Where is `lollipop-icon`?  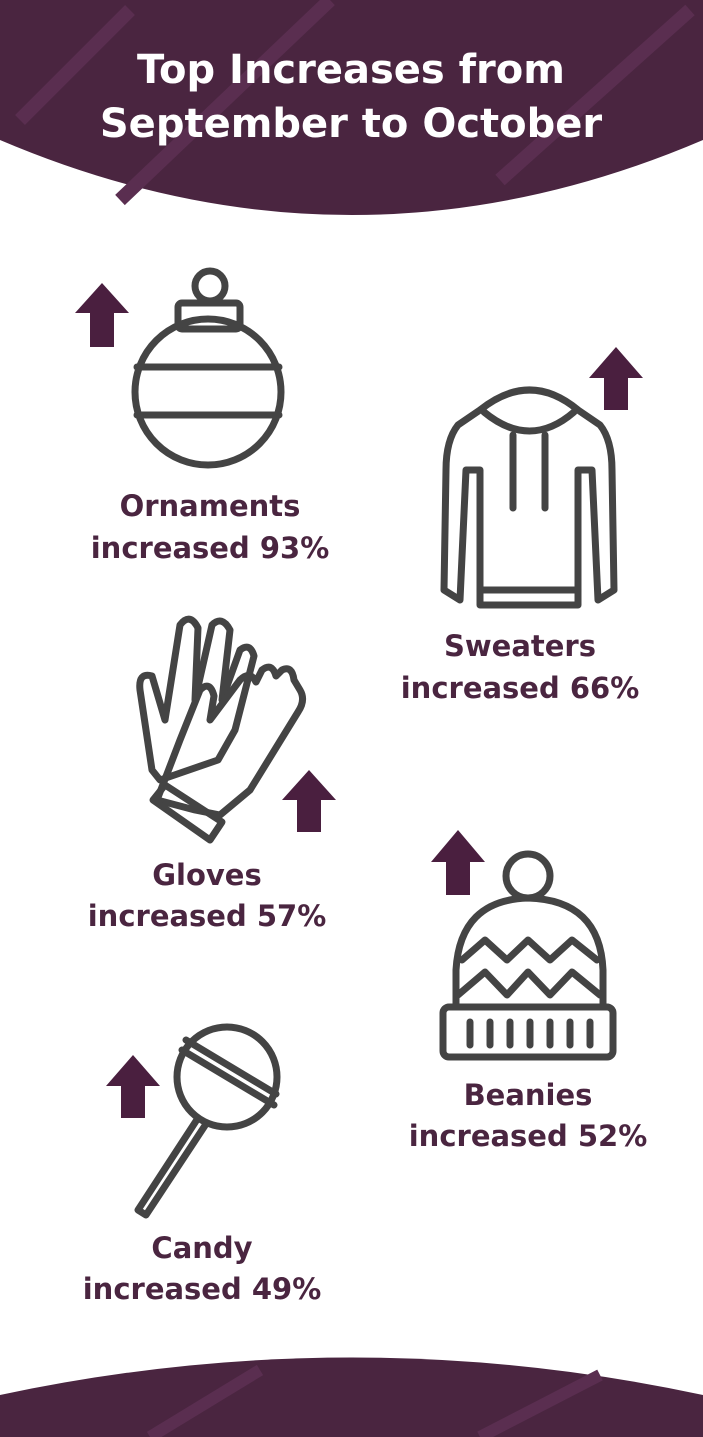
lollipop-icon is located at coordinates (207, 1121).